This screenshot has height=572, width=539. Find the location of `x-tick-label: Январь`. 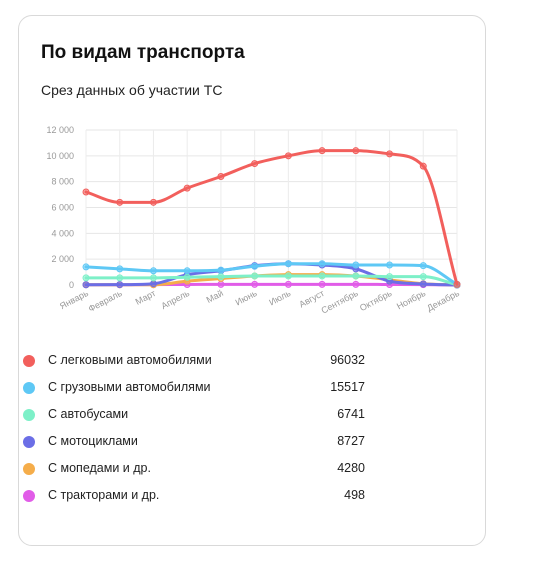

x-tick-label: Январь is located at coordinates (74, 299).